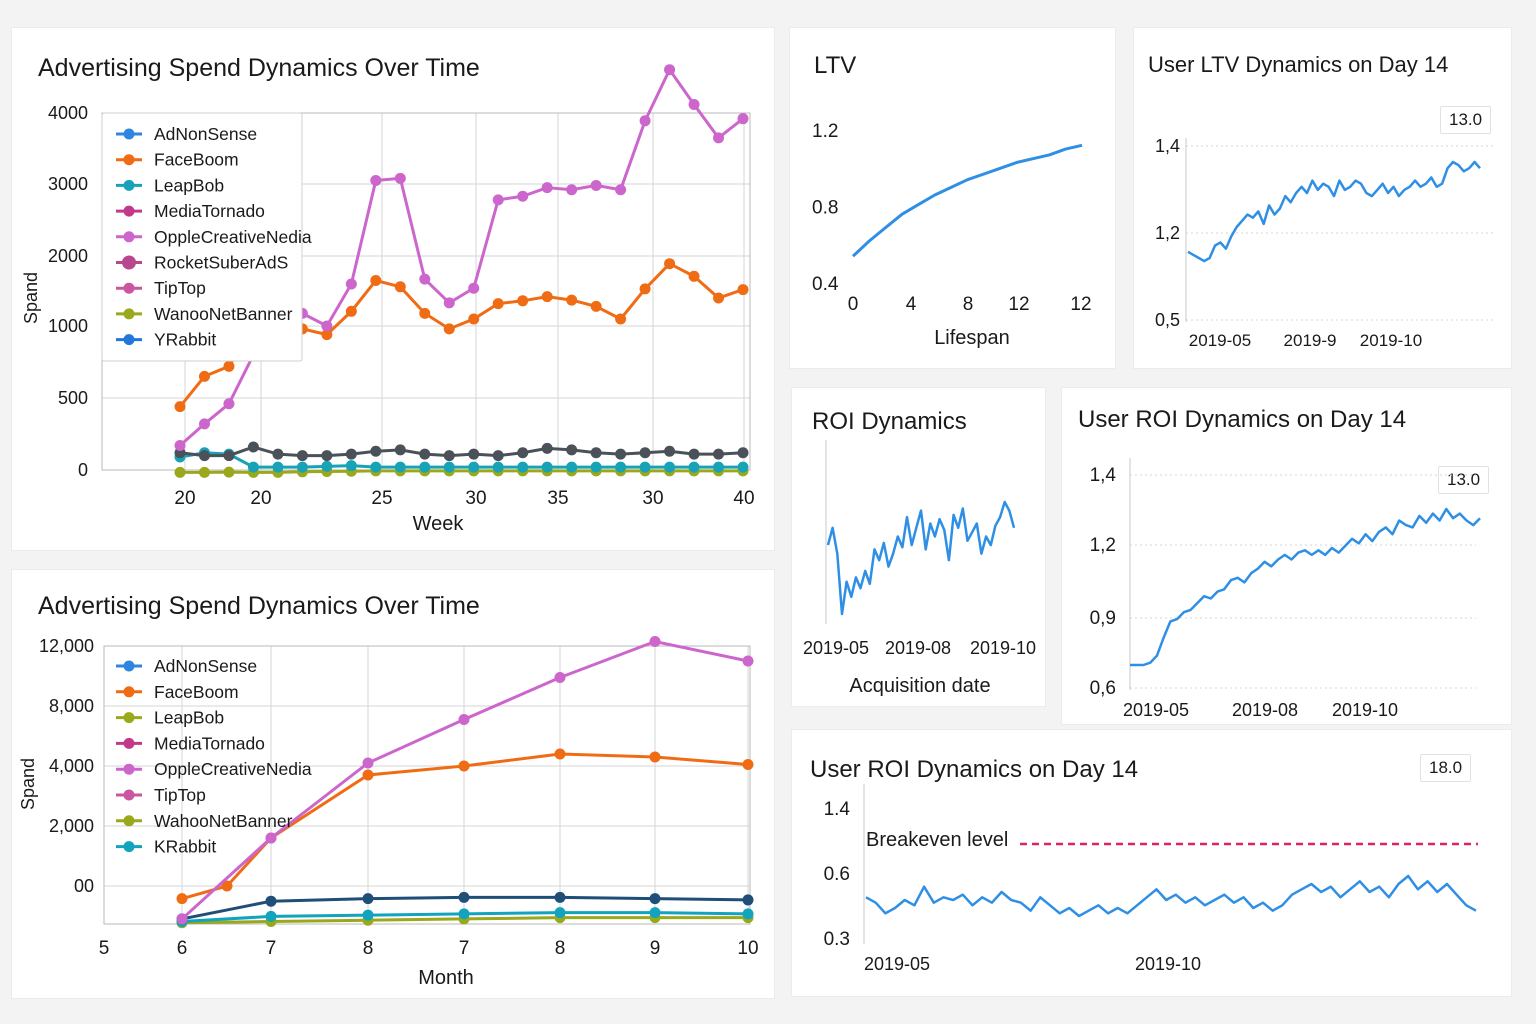 Image resolution: width=1536 pixels, height=1024 pixels. Describe the element at coordinates (837, 939) in the screenshot. I see `y-tick-label: 0.3` at that location.